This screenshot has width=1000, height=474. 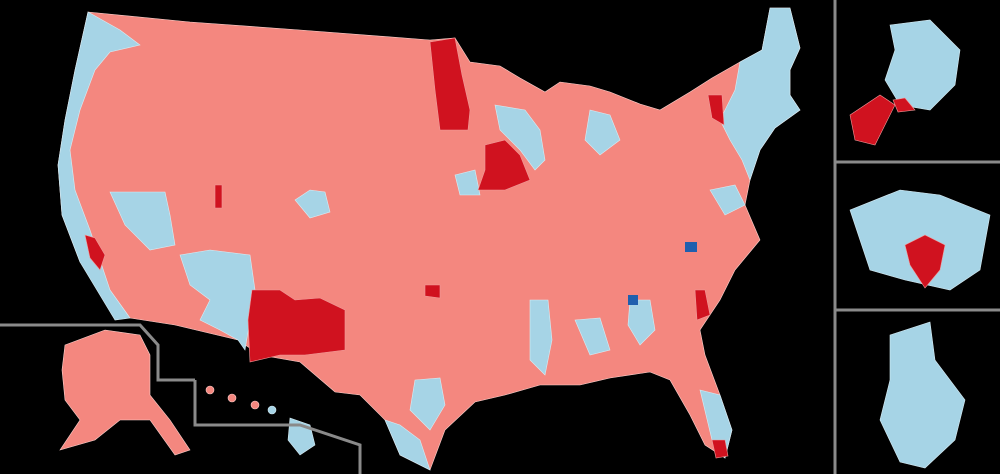 I want to click on inset-middle-red, so click(x=925, y=261).